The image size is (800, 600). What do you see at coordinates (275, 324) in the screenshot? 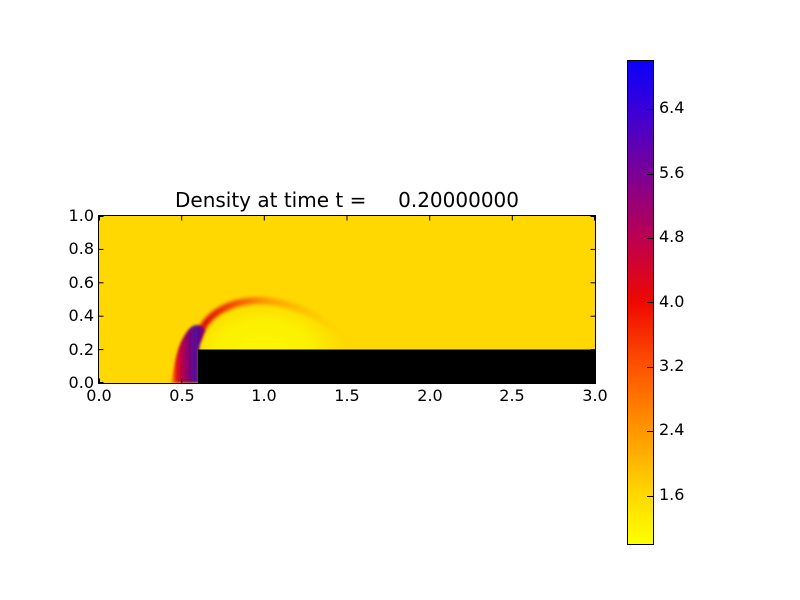
I see `bow-shock-arc` at bounding box center [275, 324].